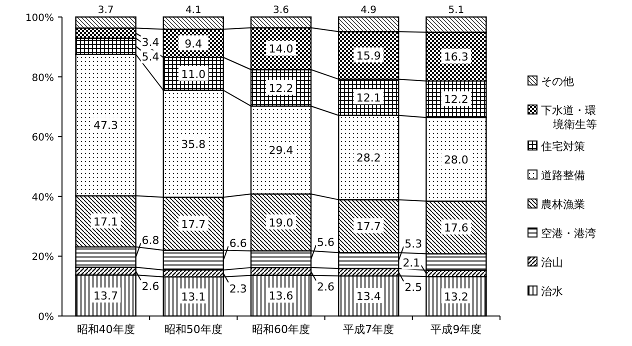 The height and width of the screenshot is (346, 632). What do you see at coordinates (39, 18) in the screenshot?
I see `y-tick-label: 100%` at bounding box center [39, 18].